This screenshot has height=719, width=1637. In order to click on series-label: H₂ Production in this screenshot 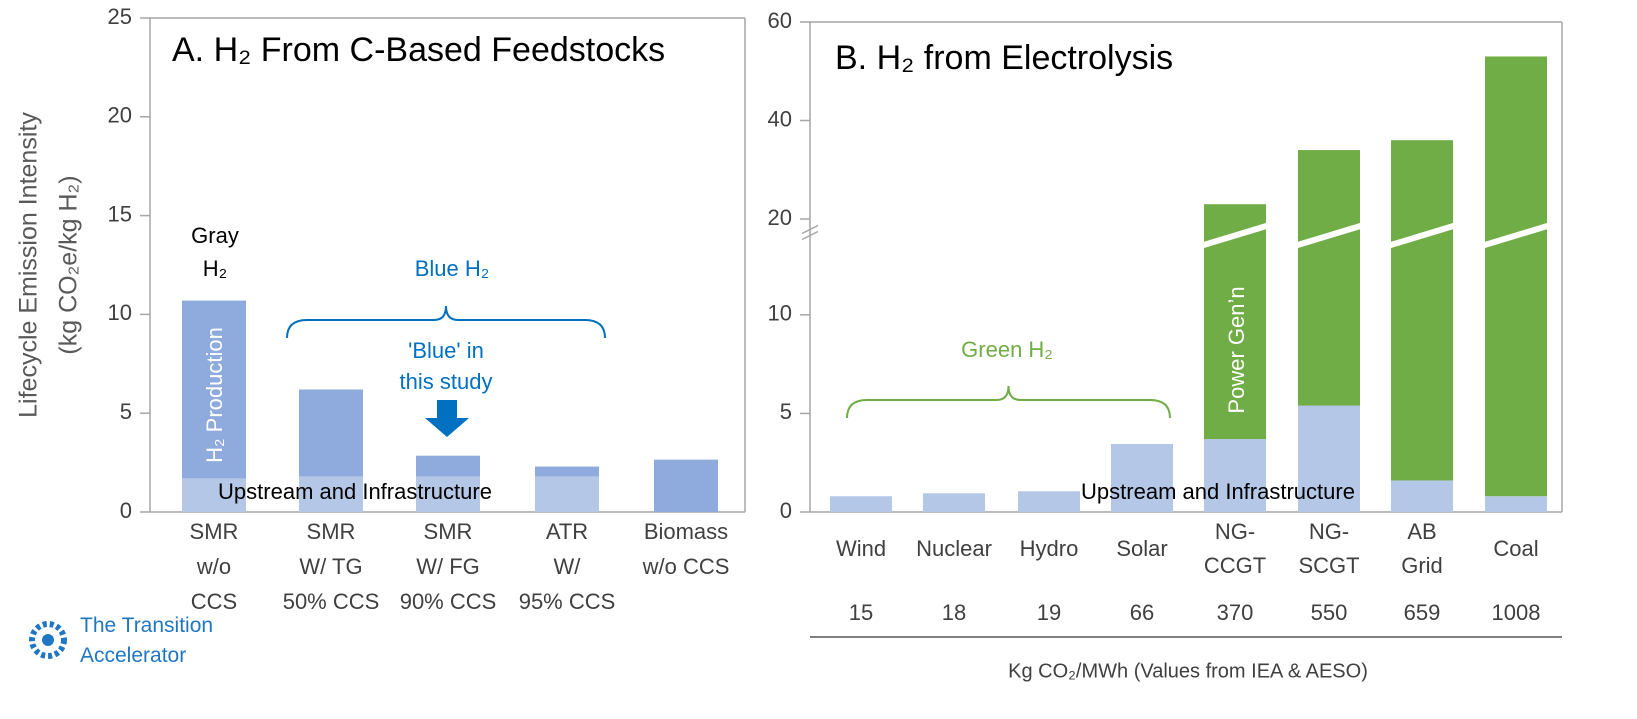, I will do `click(214, 395)`.